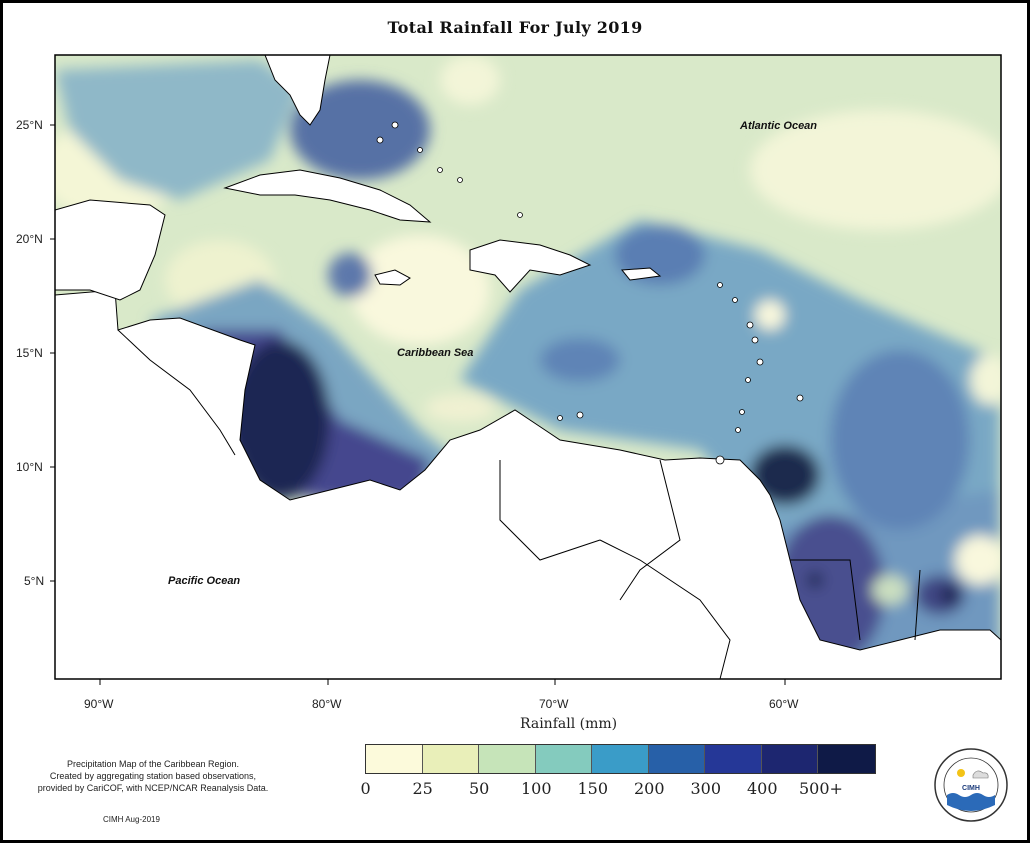 The image size is (1030, 843). What do you see at coordinates (422, 788) in the screenshot?
I see `legend-tick-label: 25` at bounding box center [422, 788].